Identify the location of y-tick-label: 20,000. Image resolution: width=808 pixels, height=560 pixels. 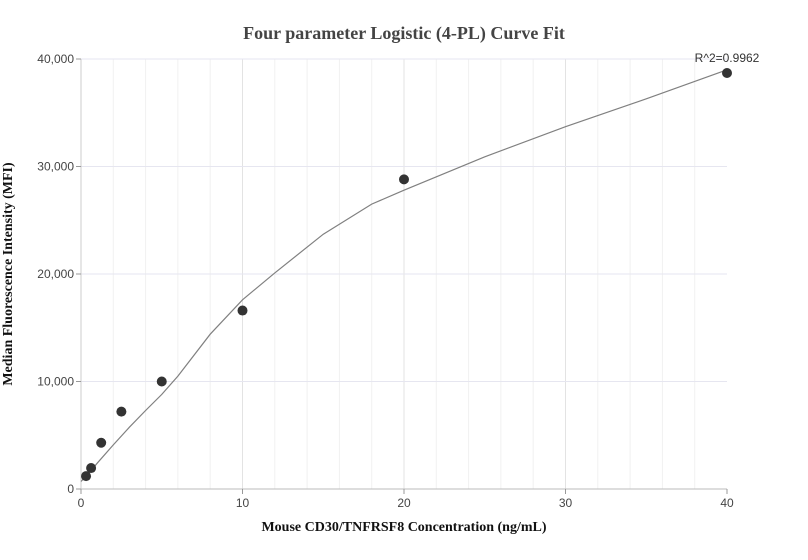
(55, 274).